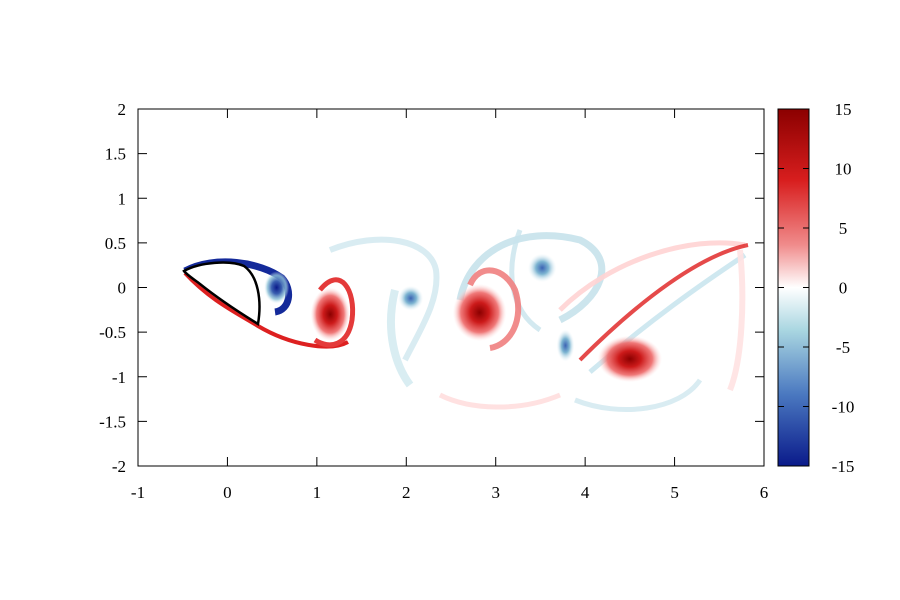 The height and width of the screenshot is (600, 900). Describe the element at coordinates (843, 466) in the screenshot. I see `colorbar-tick-label: -15` at that location.